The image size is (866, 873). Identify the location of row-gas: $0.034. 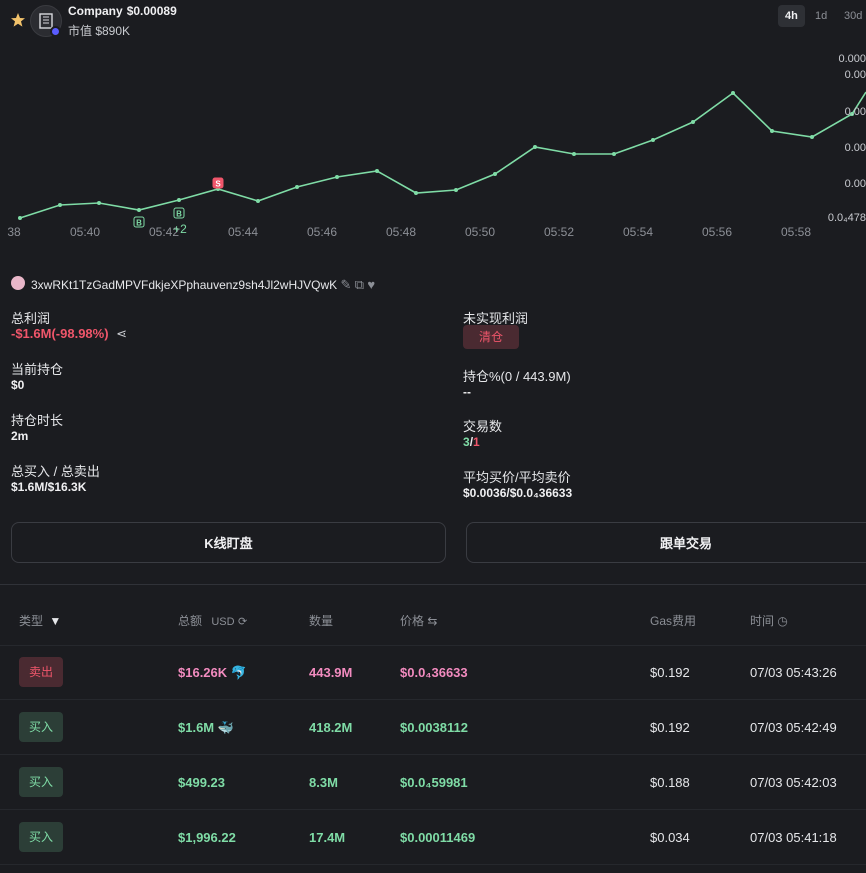
(670, 837).